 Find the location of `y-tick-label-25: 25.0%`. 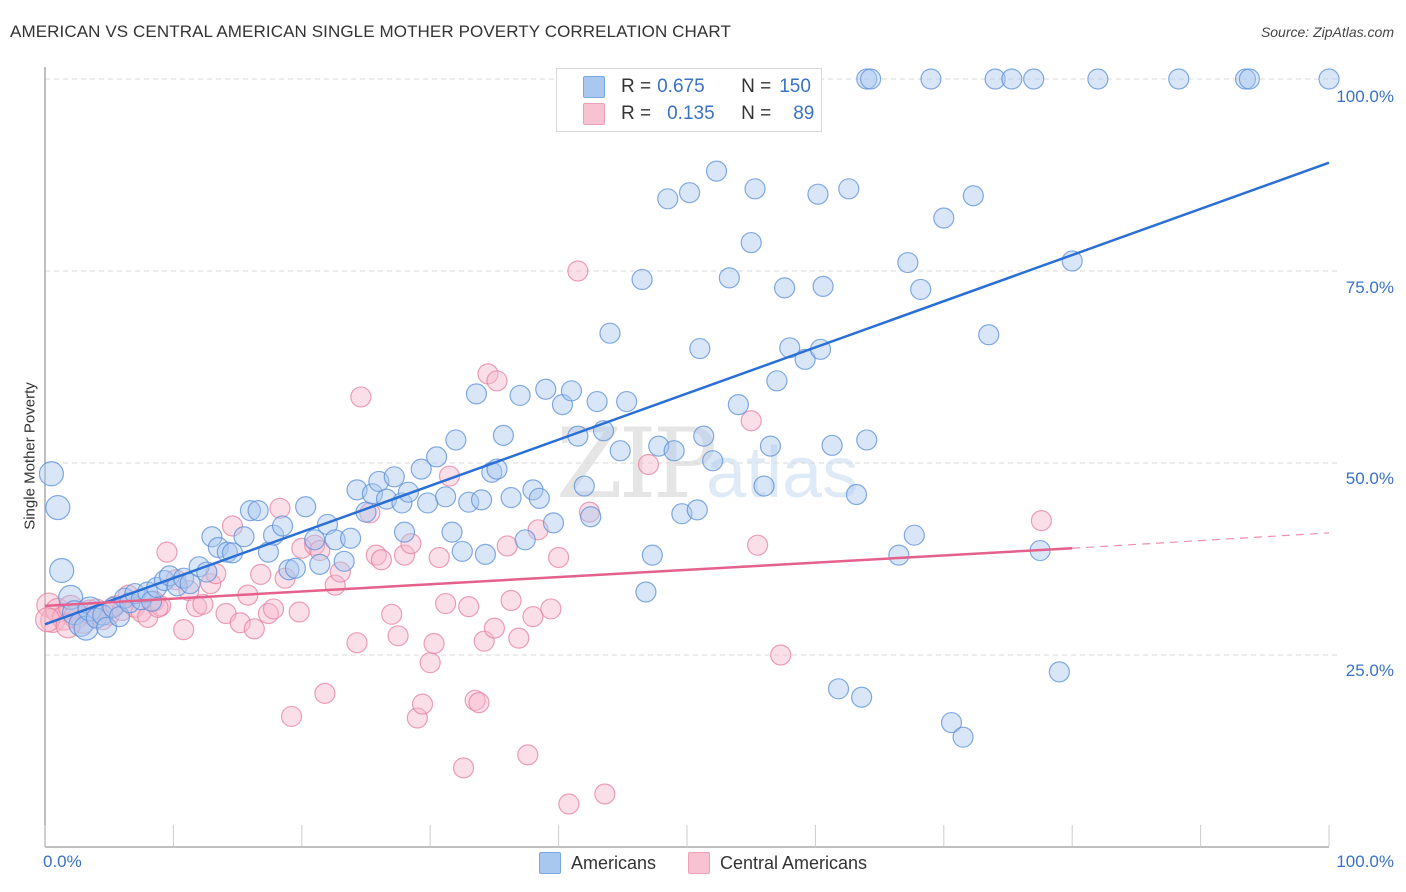

y-tick-label-25: 25.0% is located at coordinates (1369, 670).